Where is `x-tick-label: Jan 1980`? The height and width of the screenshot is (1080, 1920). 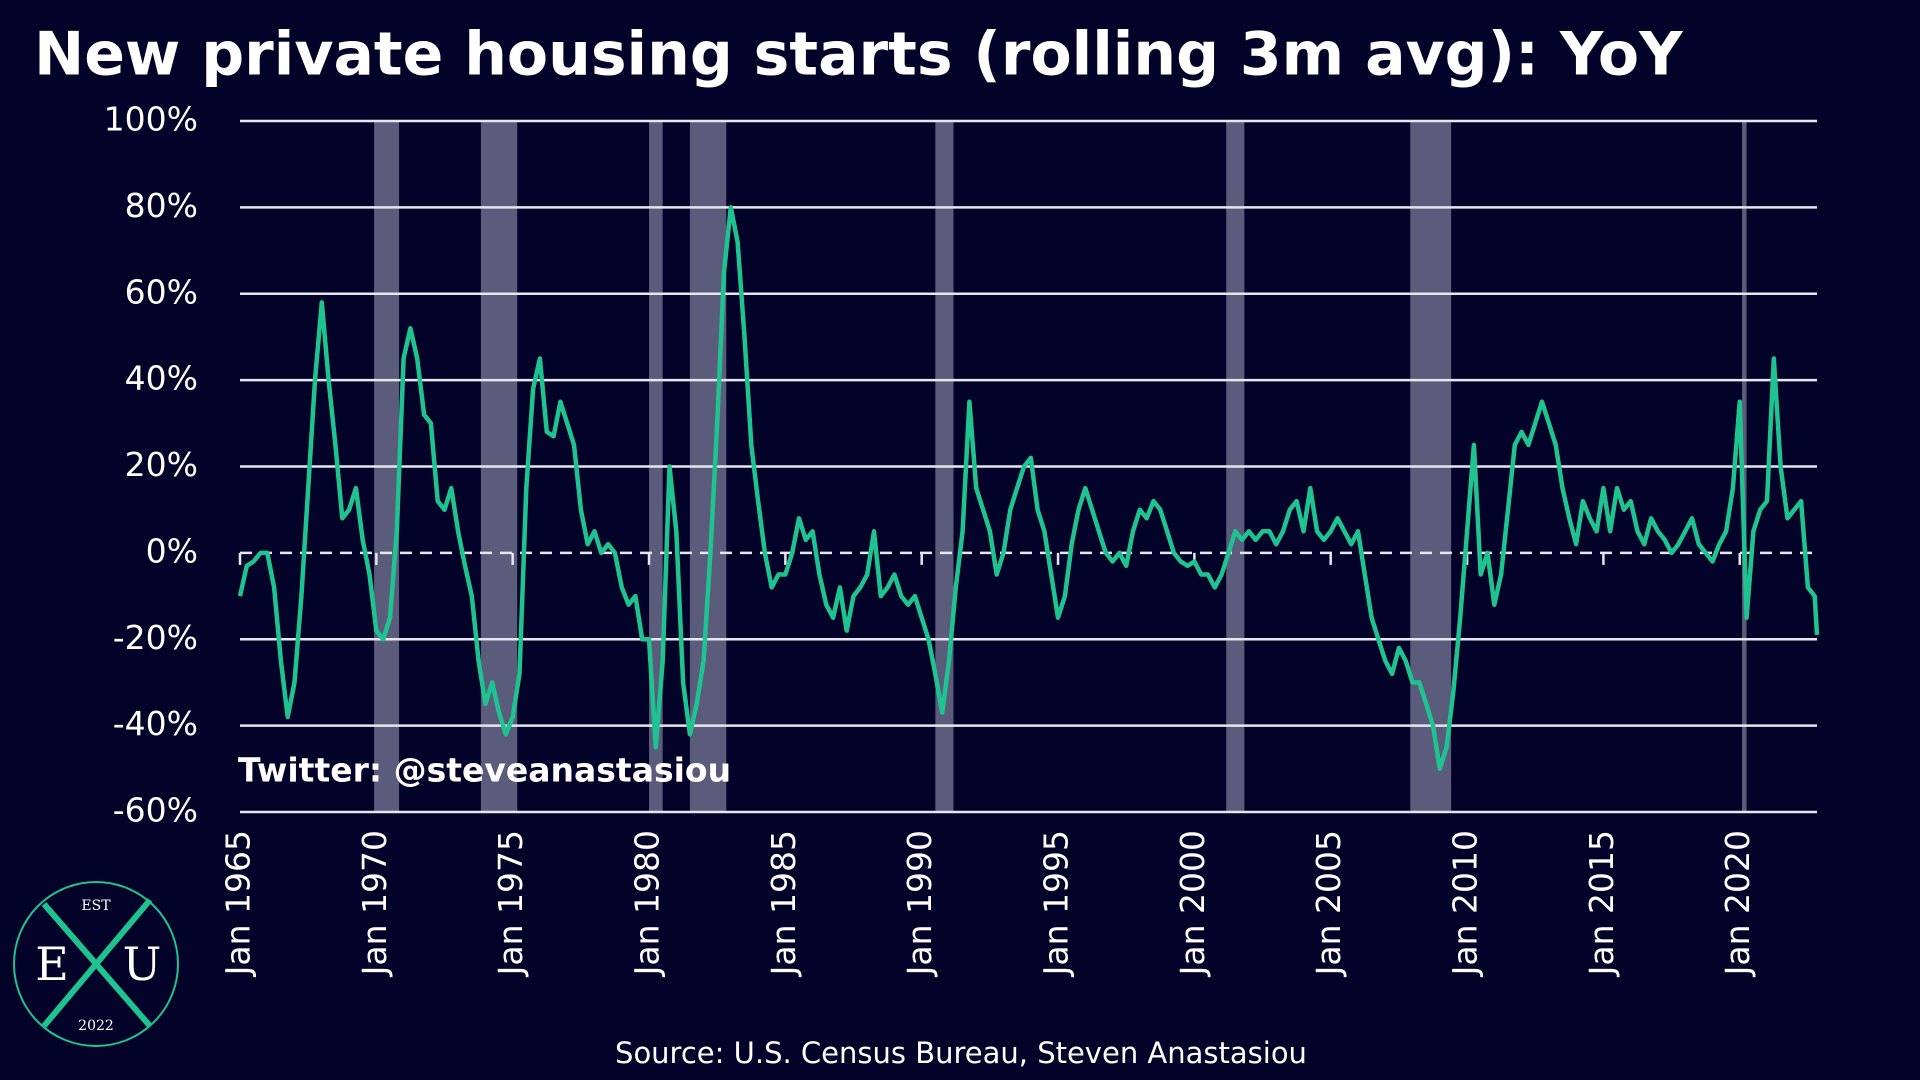
x-tick-label: Jan 1980 is located at coordinates (647, 903).